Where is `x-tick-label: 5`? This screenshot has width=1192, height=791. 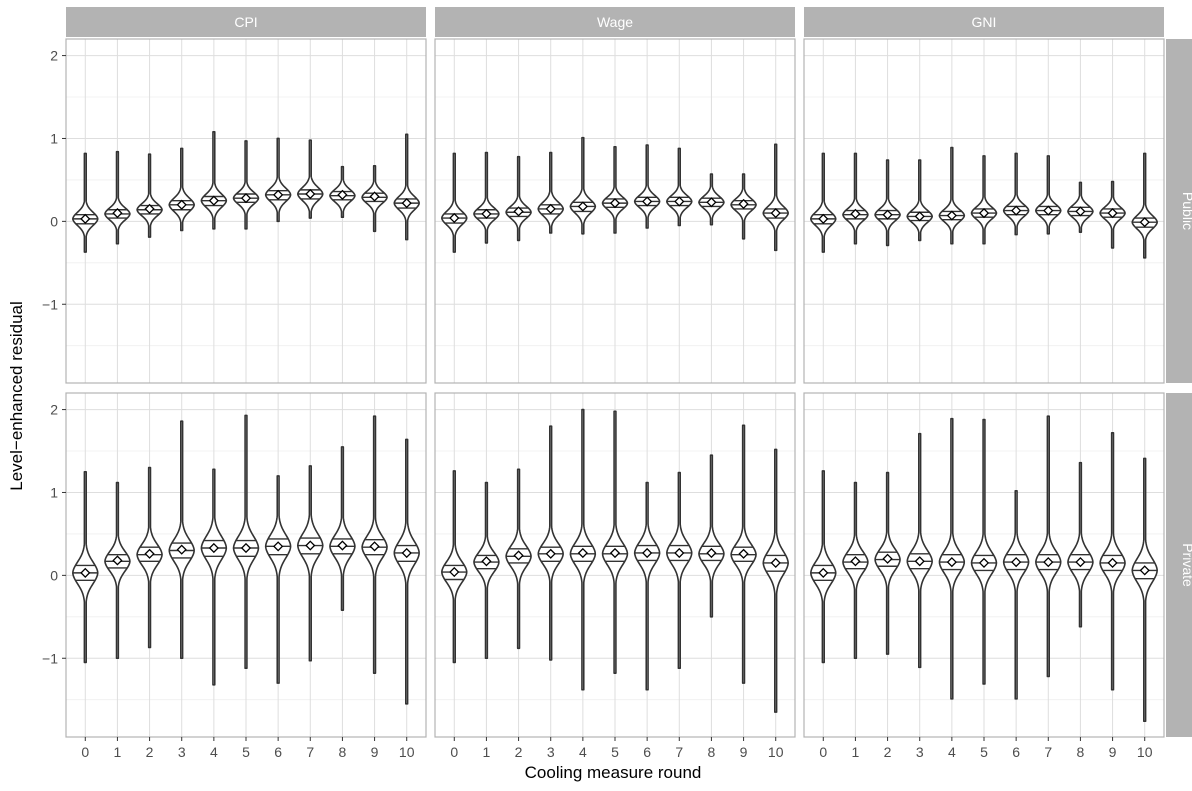 x-tick-label: 5 is located at coordinates (246, 752).